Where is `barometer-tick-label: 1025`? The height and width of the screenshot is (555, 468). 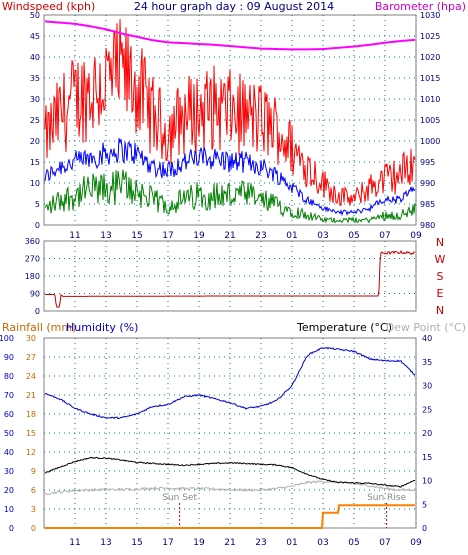 barometer-tick-label: 1025 is located at coordinates (430, 36).